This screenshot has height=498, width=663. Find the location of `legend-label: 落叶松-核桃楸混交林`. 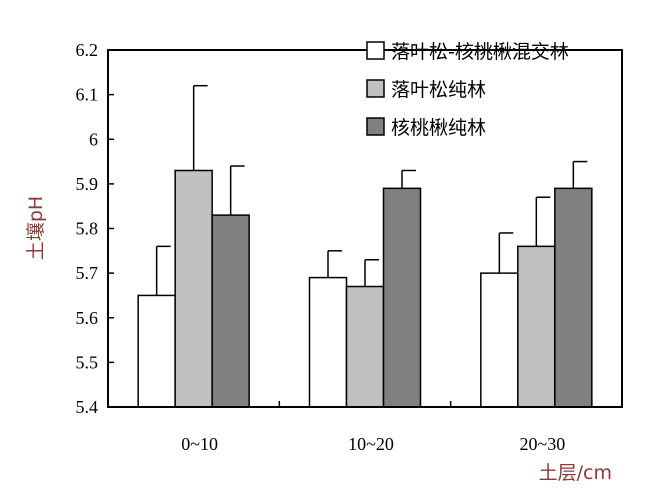

legend-label: 落叶松-核桃楸混交林 is located at coordinates (480, 52).